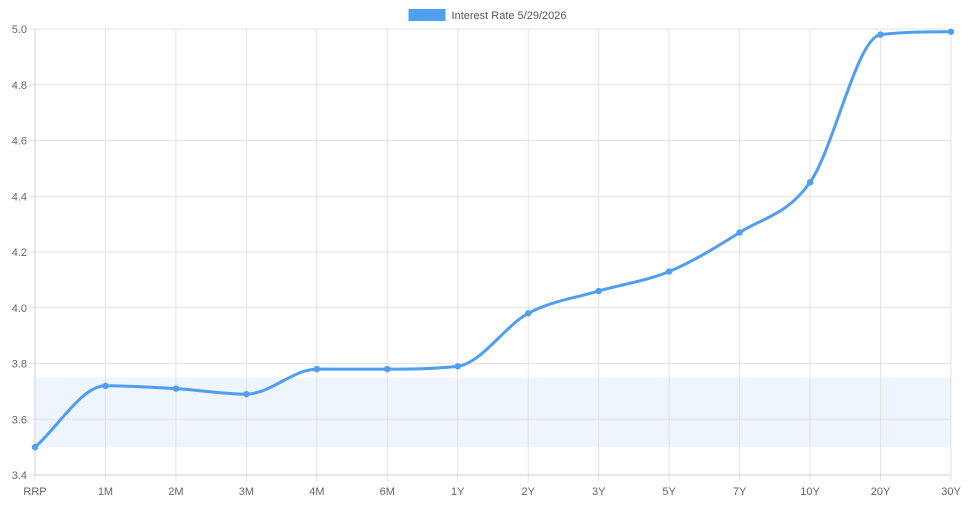  Describe the element at coordinates (387, 492) in the screenshot. I see `x-tick-label: 6M` at that location.